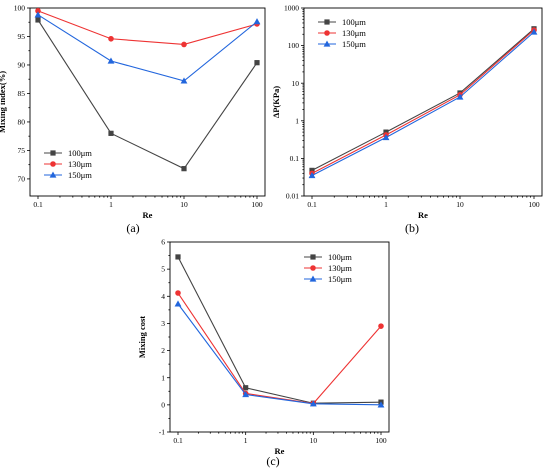  Describe the element at coordinates (412, 228) in the screenshot. I see `panel-label: (b)` at that location.